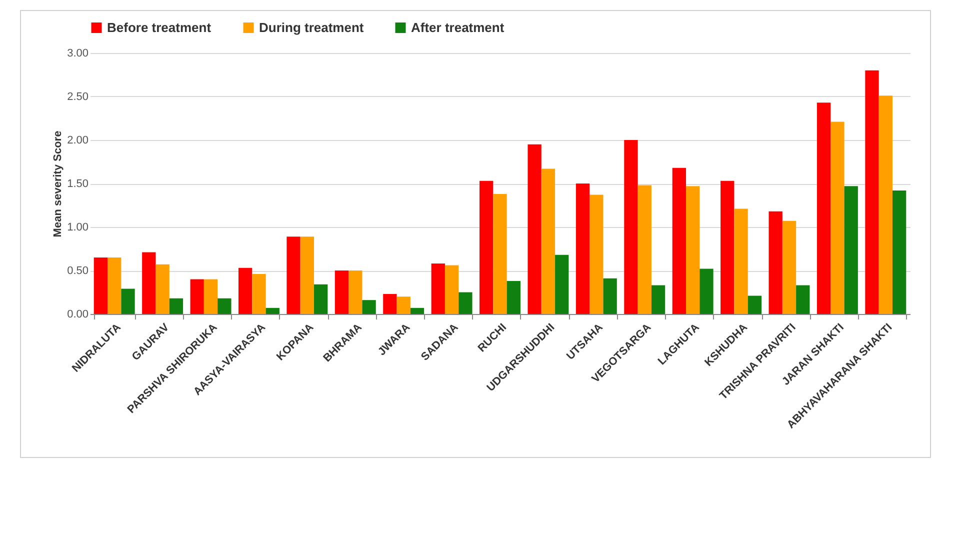  Describe the element at coordinates (77, 97) in the screenshot. I see `y-tick-label: 2.50` at that location.